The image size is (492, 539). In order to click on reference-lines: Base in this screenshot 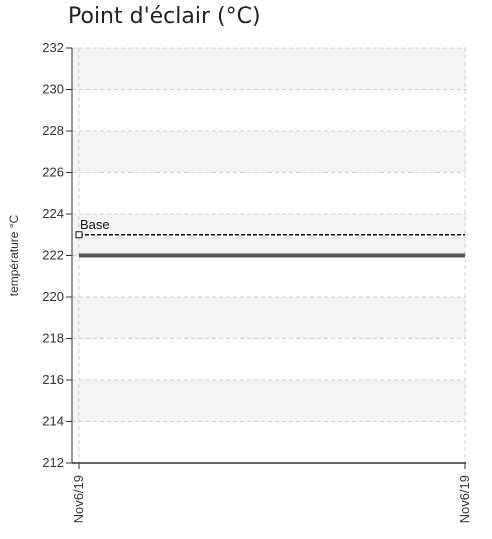, I will do `click(270, 228)`.